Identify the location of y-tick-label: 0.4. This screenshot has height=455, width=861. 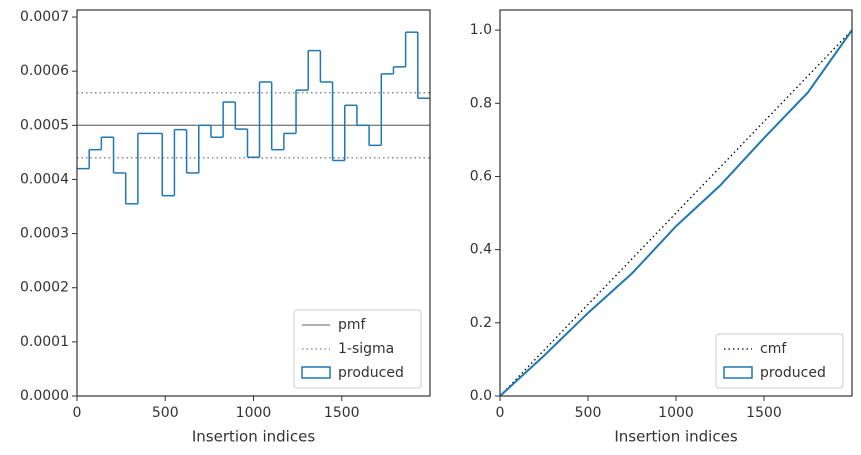
(481, 250).